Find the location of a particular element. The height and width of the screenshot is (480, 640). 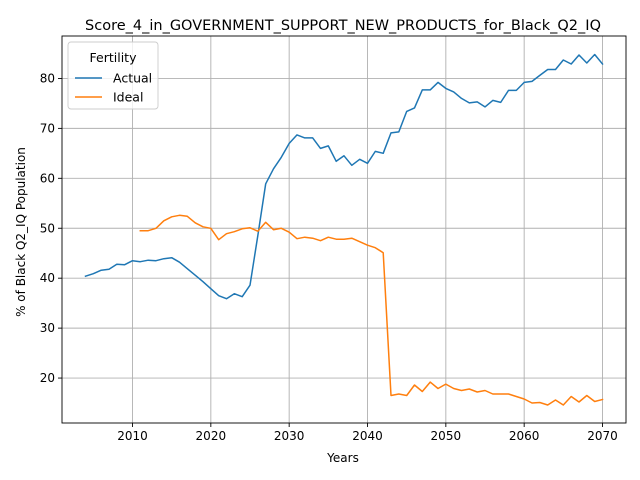

x-tick-label: 2020 is located at coordinates (211, 436).